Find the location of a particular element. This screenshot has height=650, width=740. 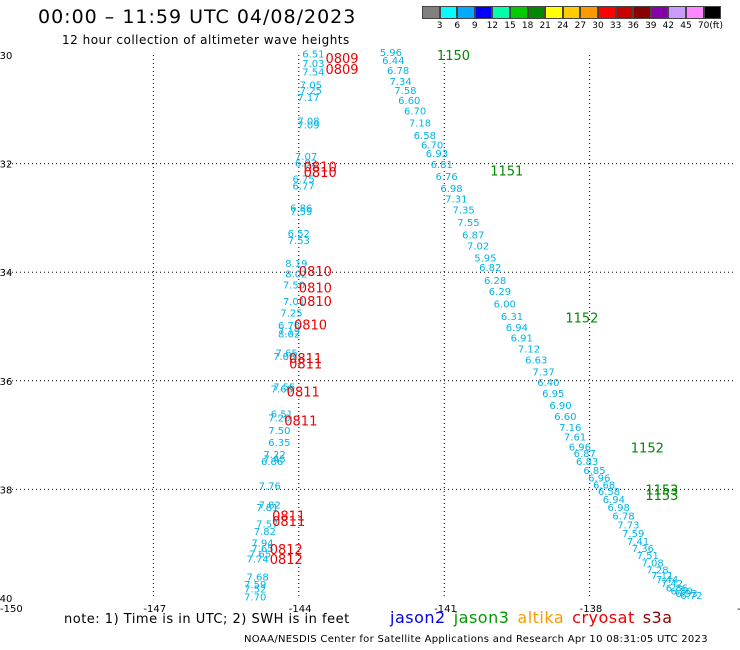

wave-height-value: 7.36 is located at coordinates (643, 549).